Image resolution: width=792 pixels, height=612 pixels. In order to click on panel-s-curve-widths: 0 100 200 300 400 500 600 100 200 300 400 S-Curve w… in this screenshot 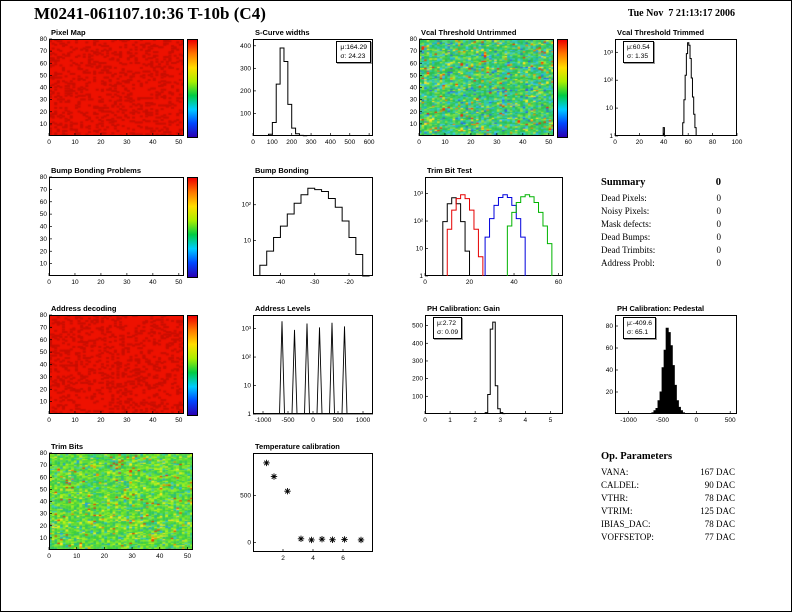, I will do `click(304, 88)`.